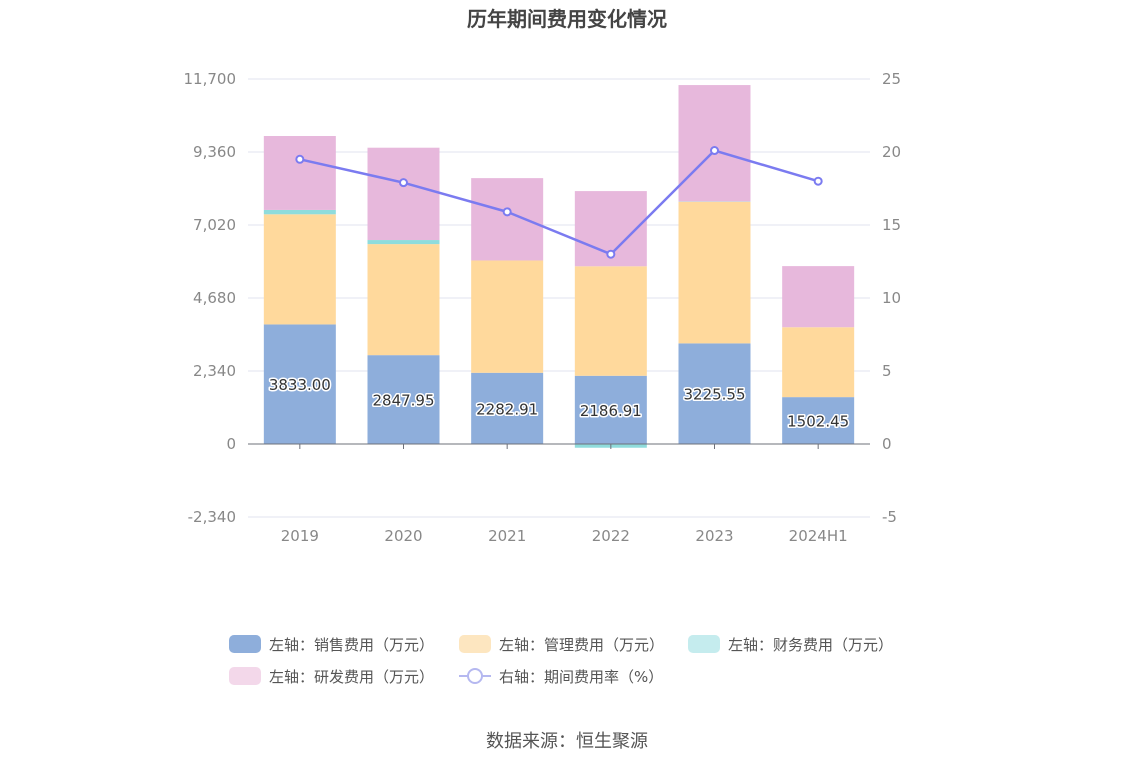 This screenshot has height=766, width=1134. Describe the element at coordinates (214, 225) in the screenshot. I see `left-tick-label: 7,020` at that location.